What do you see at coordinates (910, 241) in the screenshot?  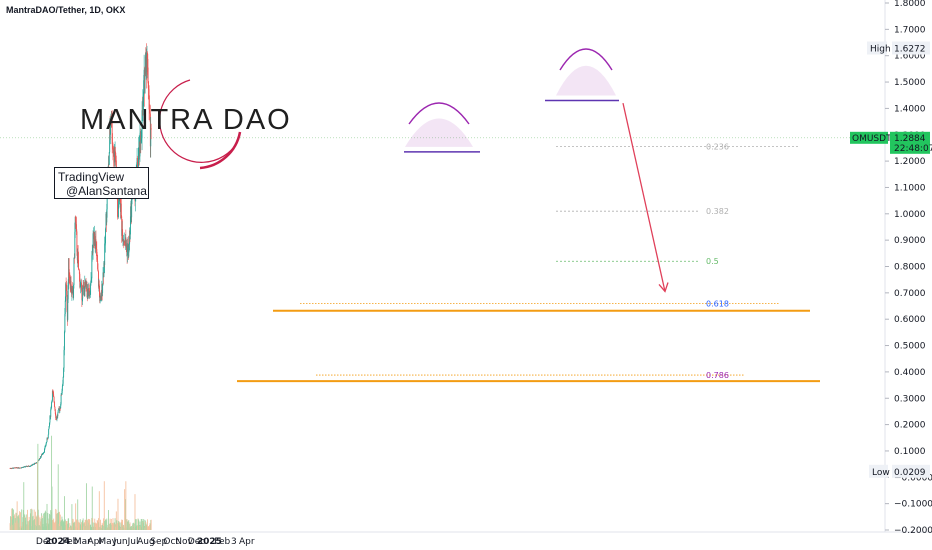 I see `y-tick-label: 0.9000` at bounding box center [910, 241].